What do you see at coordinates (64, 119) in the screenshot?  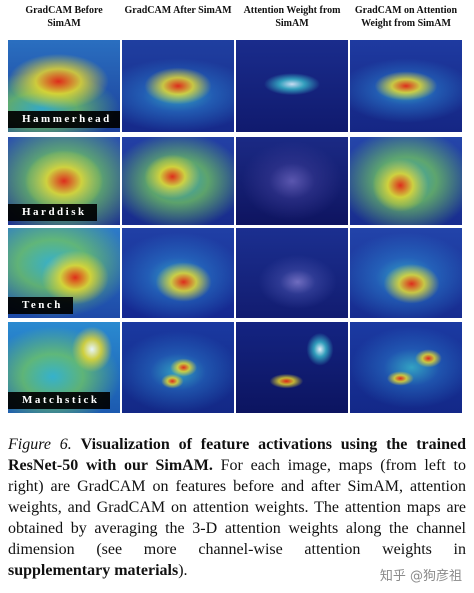 I see `row-label: Hammerhead` at bounding box center [64, 119].